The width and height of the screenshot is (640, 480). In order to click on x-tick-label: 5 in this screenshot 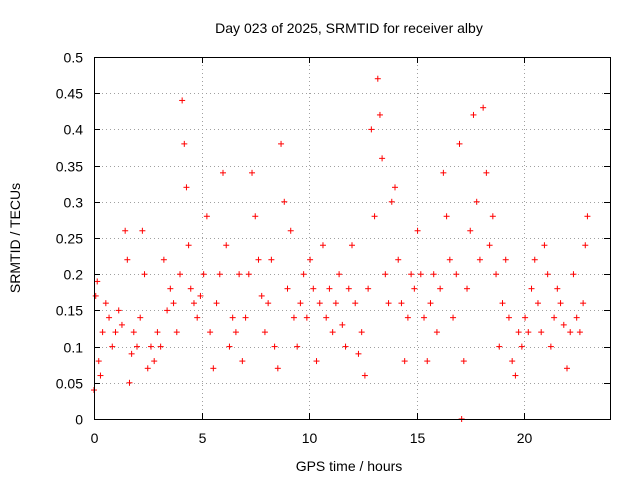, I will do `click(203, 438)`.